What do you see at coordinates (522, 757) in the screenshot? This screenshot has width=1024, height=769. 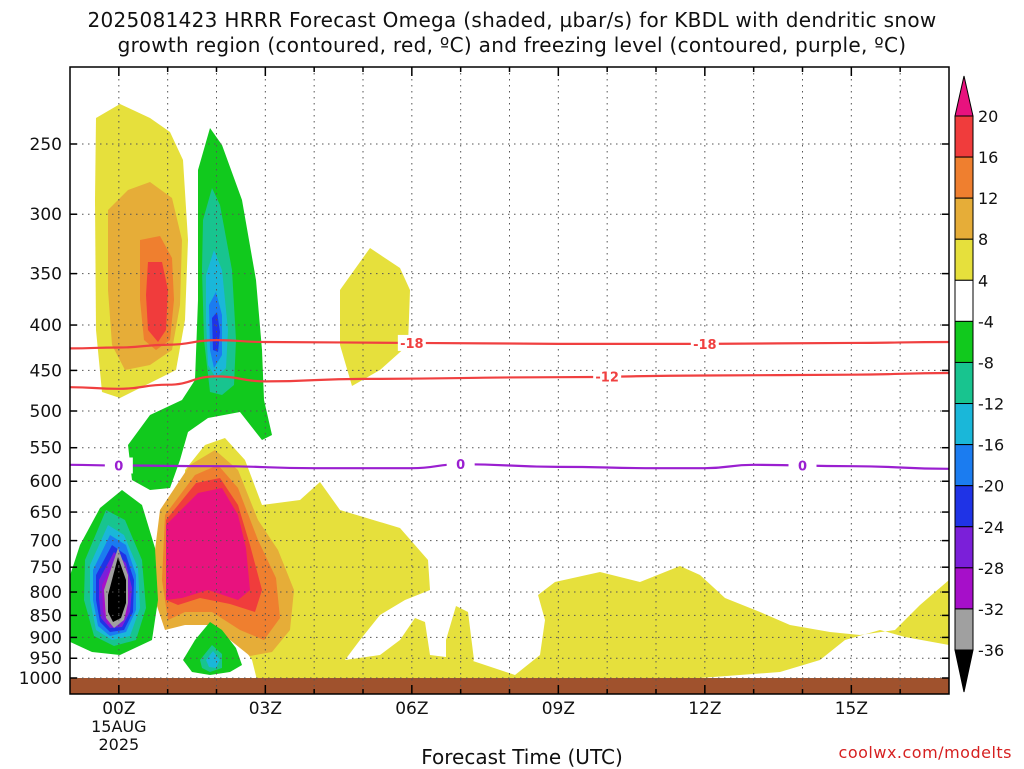 I see `x-axis-title: Forecast Time (UTC)` at bounding box center [522, 757].